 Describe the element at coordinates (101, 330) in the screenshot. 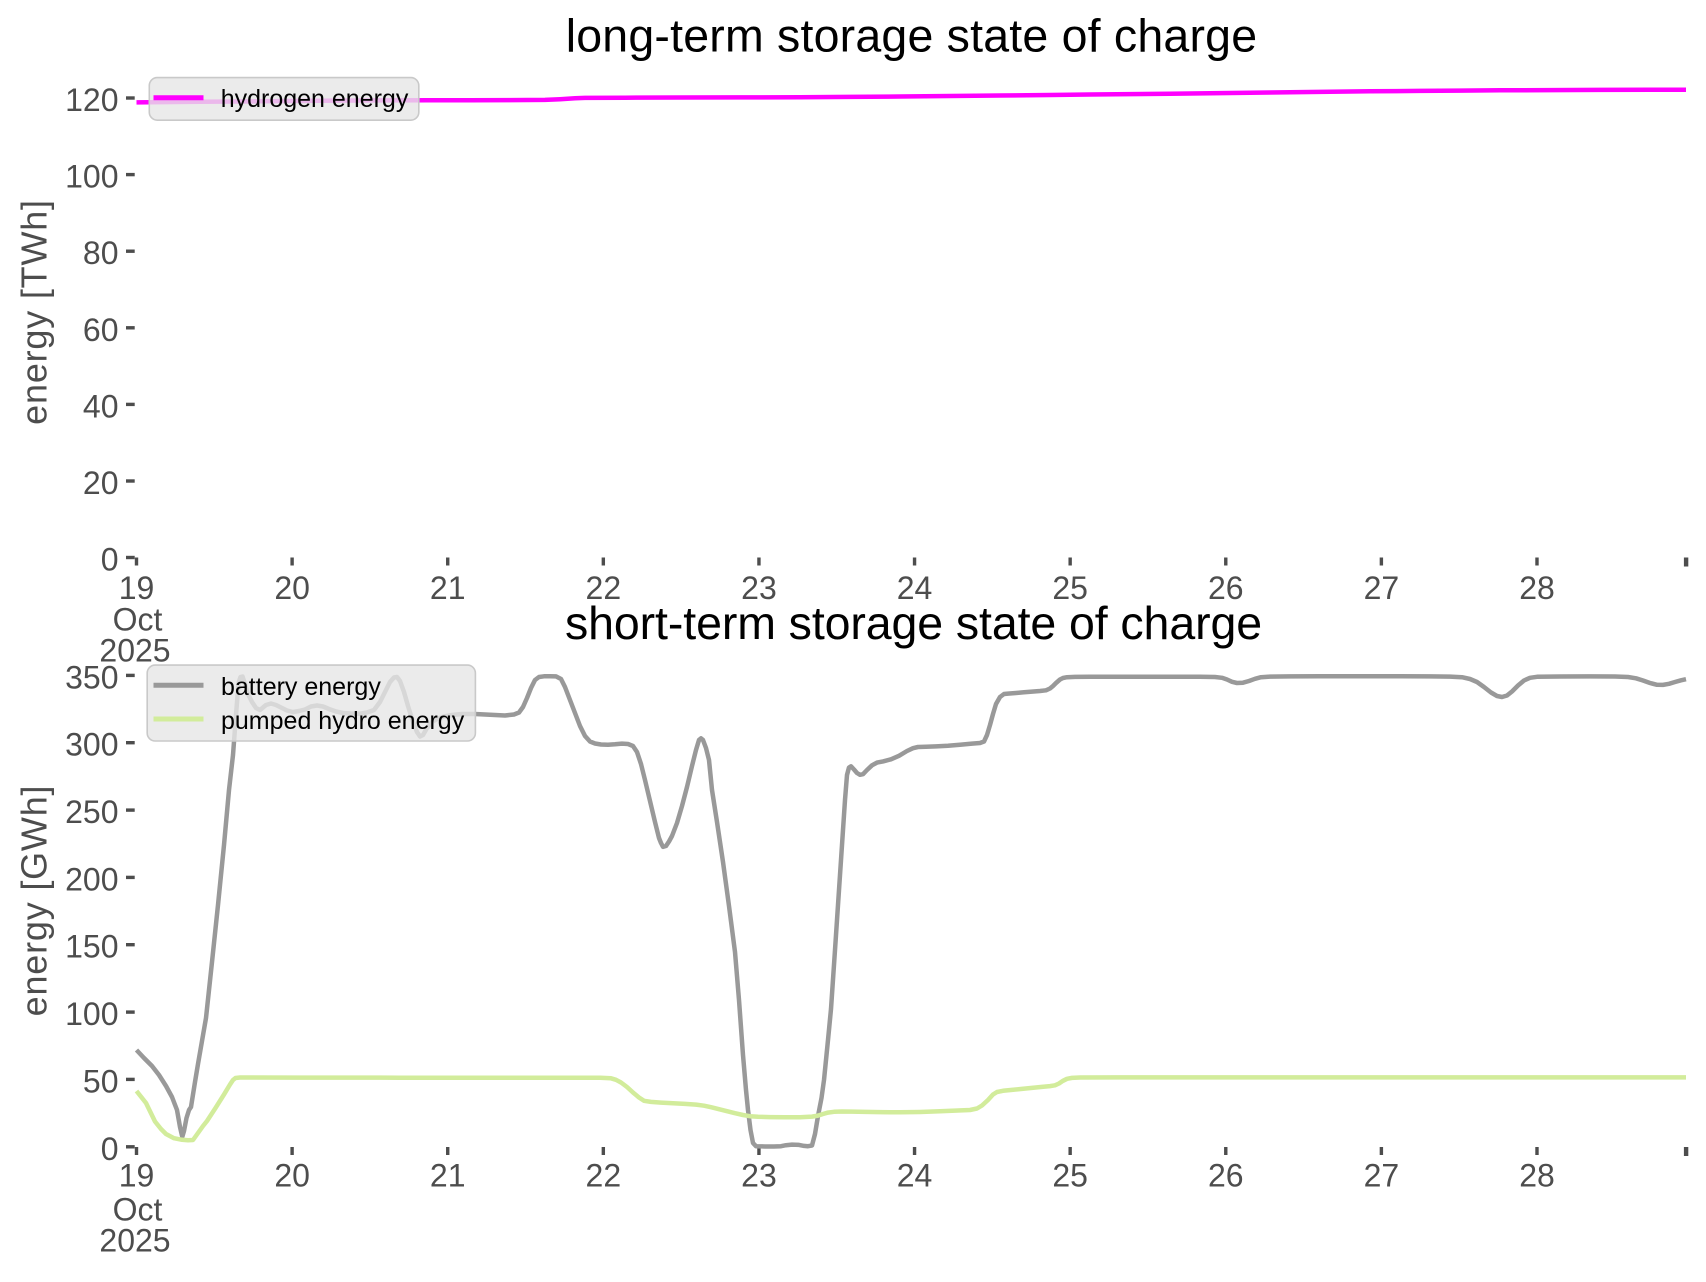

I see `svg-text: 60` at that location.